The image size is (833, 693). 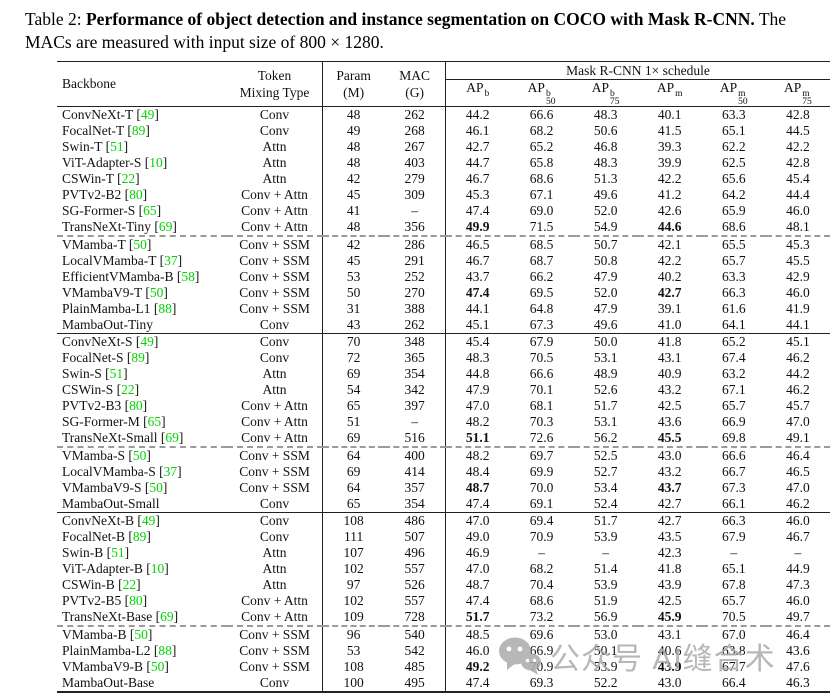 I want to click on ap-cell: 65.7, so click(x=733, y=600).